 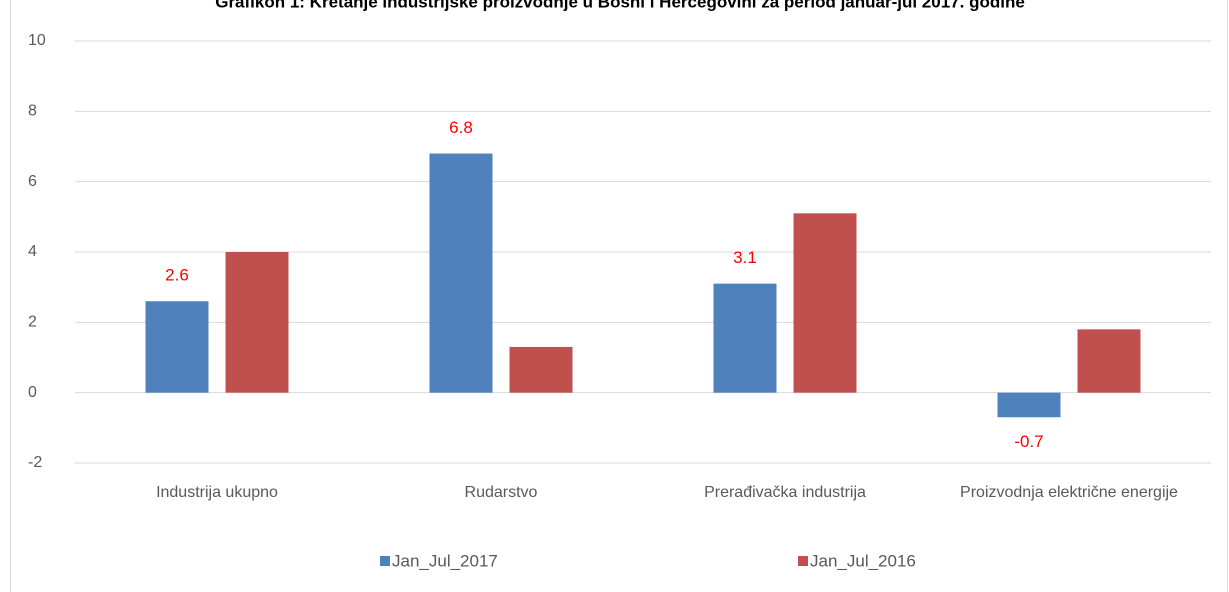 What do you see at coordinates (445, 560) in the screenshot?
I see `legend-label: Jan_Jul_2017` at bounding box center [445, 560].